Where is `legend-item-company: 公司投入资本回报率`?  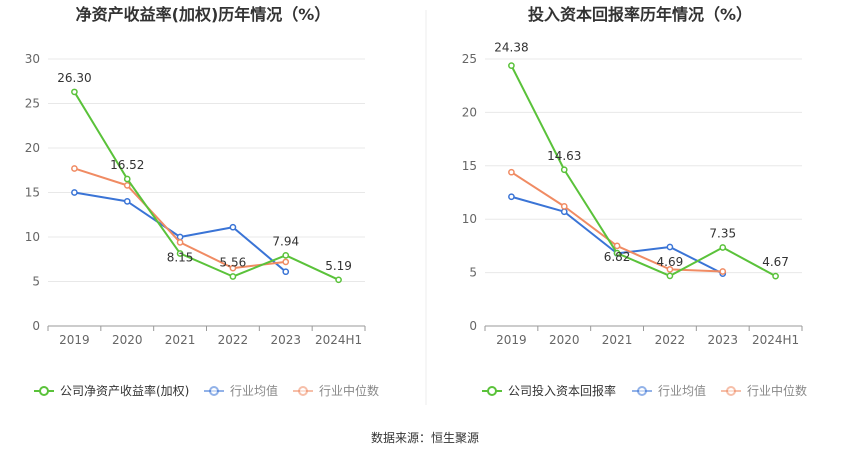
legend-item-company: 公司投入资本回报率 is located at coordinates (549, 390).